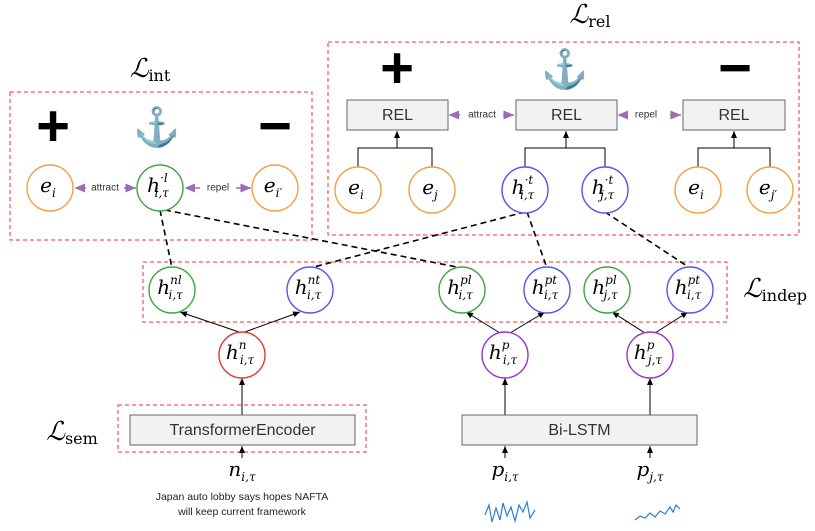 The width and height of the screenshot is (815, 531). Describe the element at coordinates (314, 280) in the screenshot. I see `math-sup: nt` at that location.